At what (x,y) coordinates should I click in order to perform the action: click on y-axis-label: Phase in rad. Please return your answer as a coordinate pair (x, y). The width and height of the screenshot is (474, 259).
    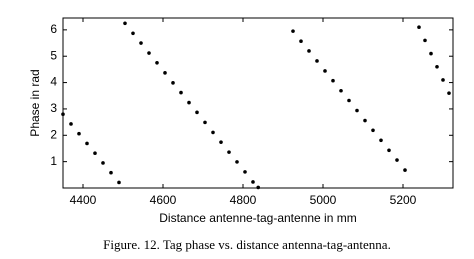
    Looking at the image, I should click on (35, 102).